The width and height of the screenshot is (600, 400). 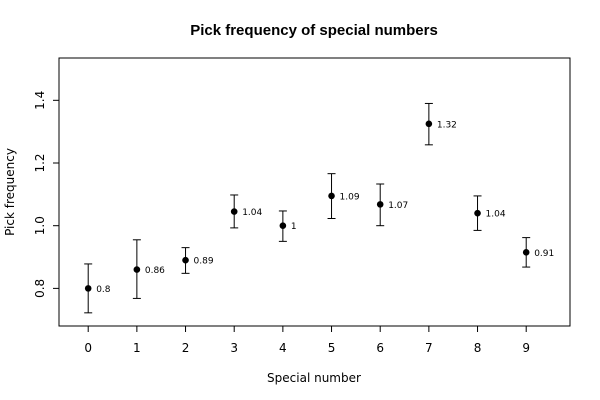 I want to click on y-axis-label: Pick frequency, so click(x=10, y=192).